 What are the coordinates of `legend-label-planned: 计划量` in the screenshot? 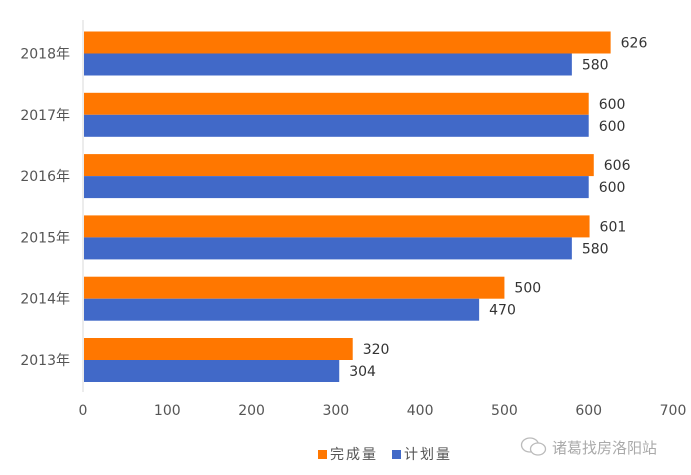 It's located at (428, 455).